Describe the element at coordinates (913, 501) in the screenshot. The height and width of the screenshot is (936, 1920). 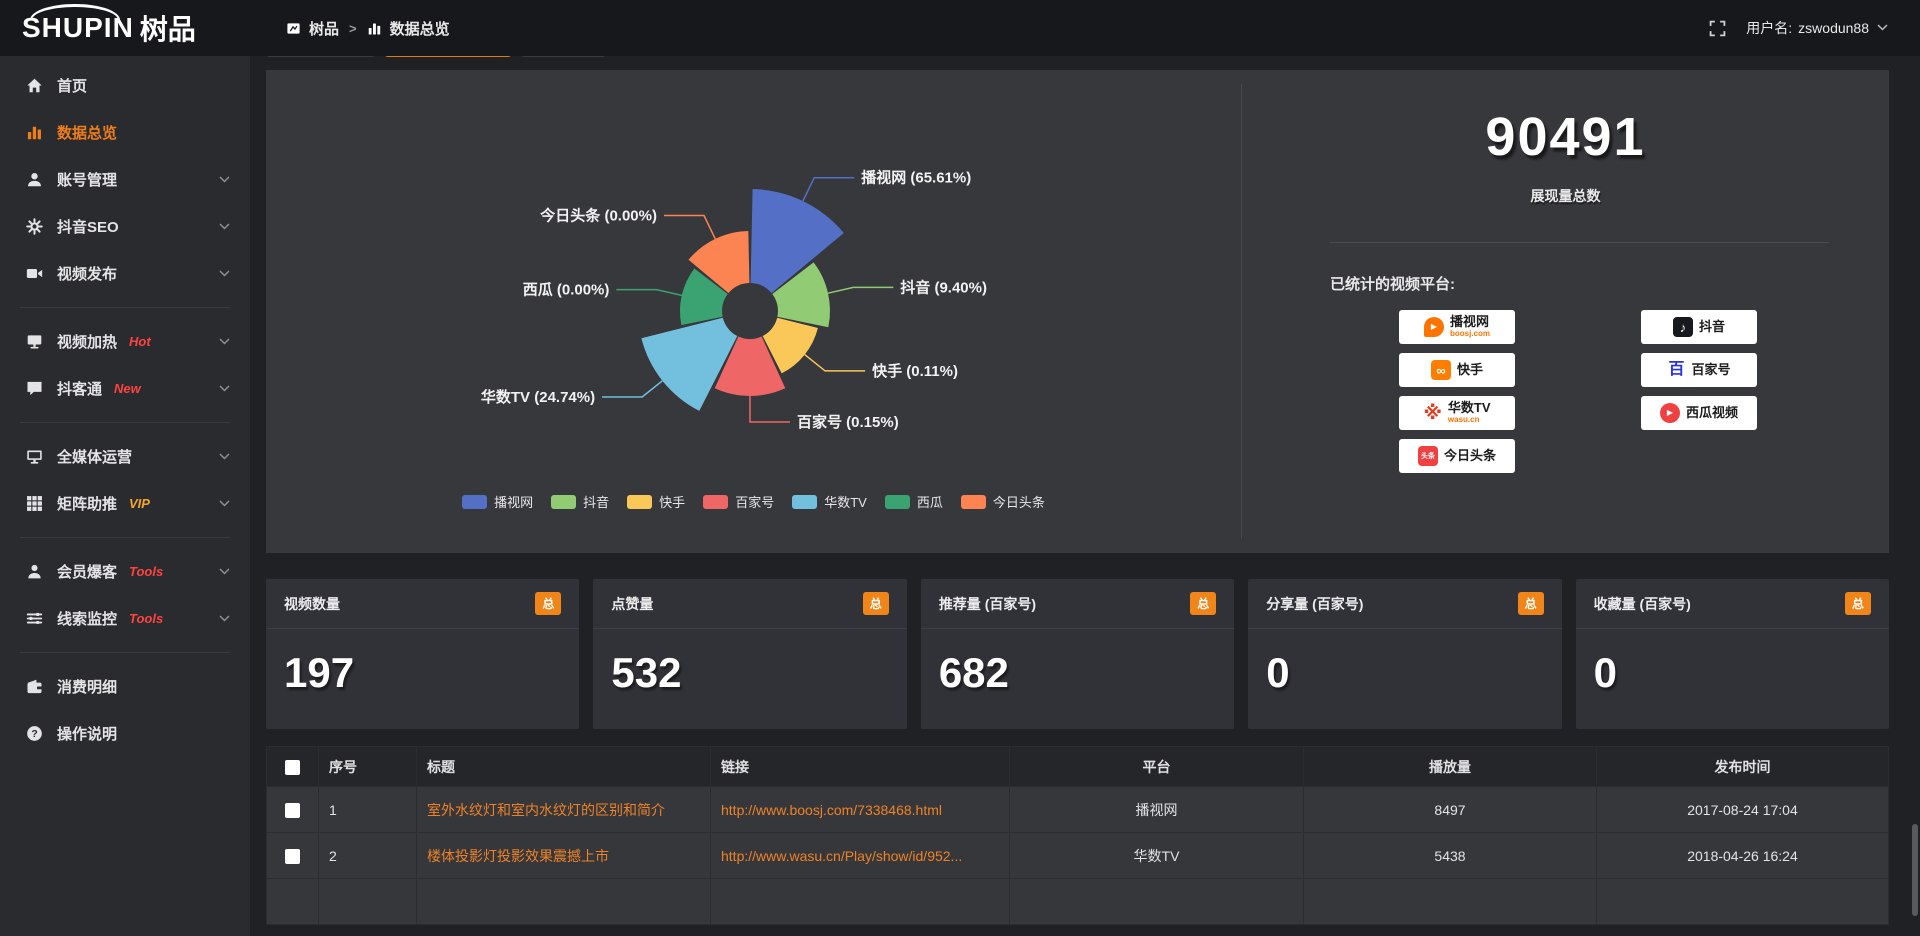
I see `legend-item-6: 西瓜` at that location.